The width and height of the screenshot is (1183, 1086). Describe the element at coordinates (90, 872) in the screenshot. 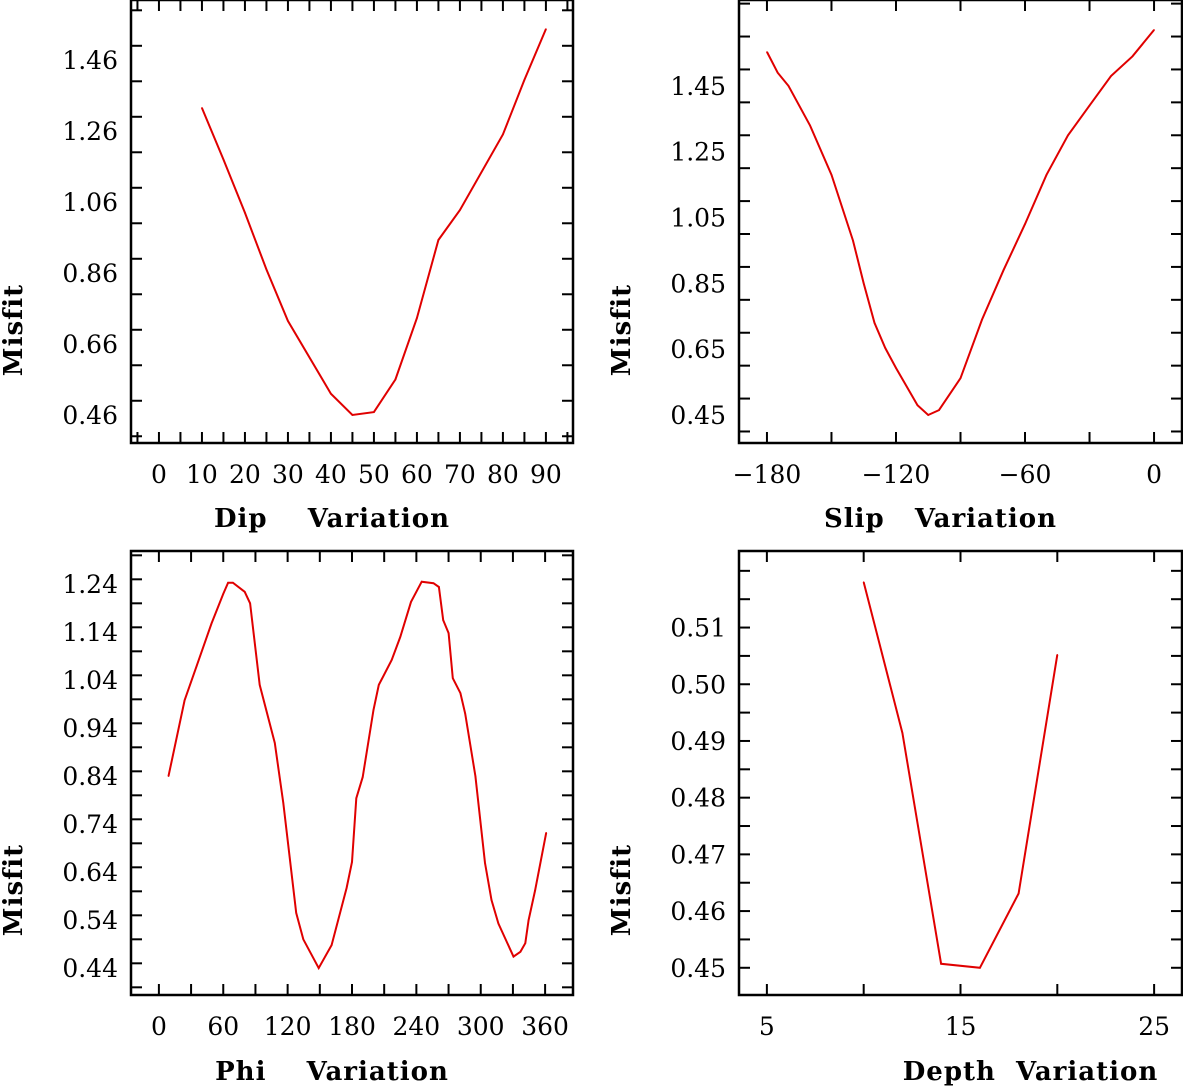

I see `y-tick-label: 0.64` at that location.